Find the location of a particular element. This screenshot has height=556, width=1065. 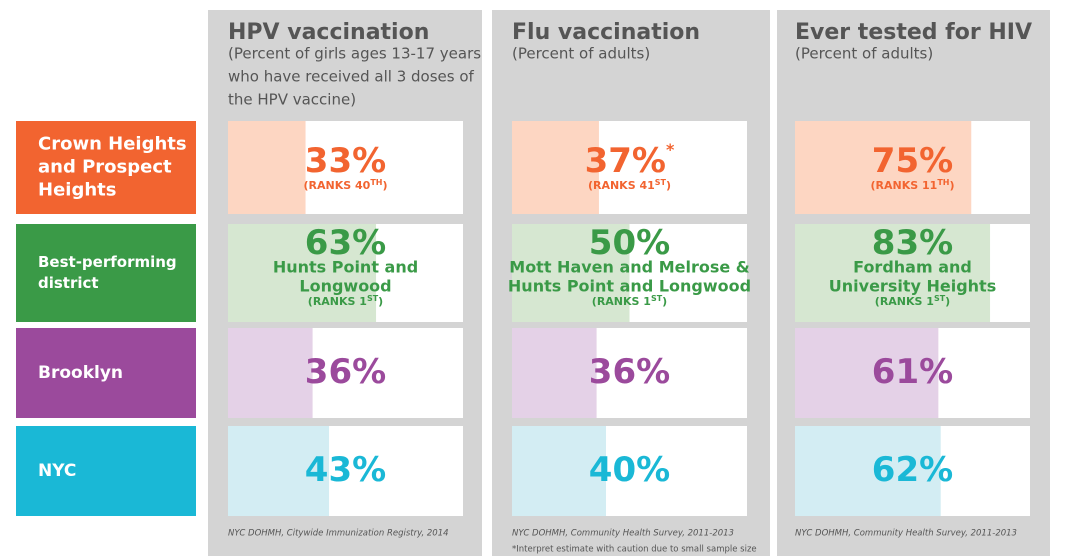

value-label-text: 40% is located at coordinates (629, 470).